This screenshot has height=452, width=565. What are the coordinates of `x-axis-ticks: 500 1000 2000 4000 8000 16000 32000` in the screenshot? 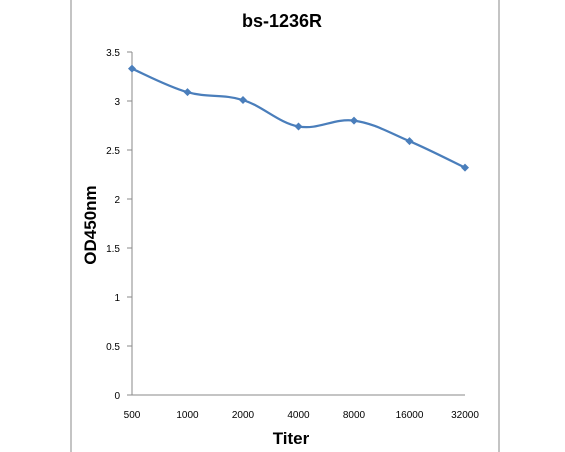 It's located at (302, 415).